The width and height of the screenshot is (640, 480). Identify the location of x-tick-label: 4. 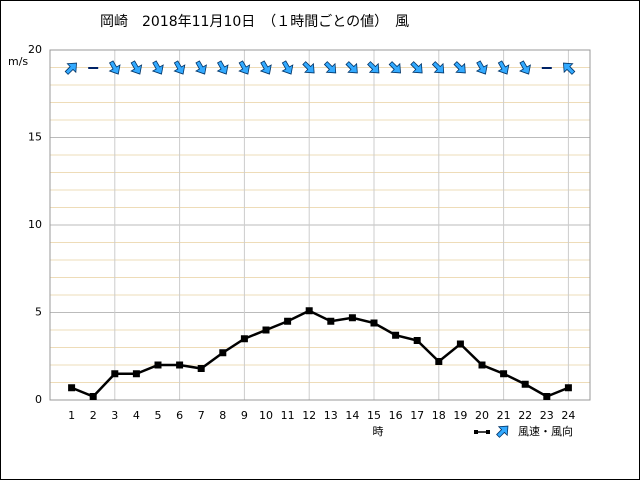
(136, 415).